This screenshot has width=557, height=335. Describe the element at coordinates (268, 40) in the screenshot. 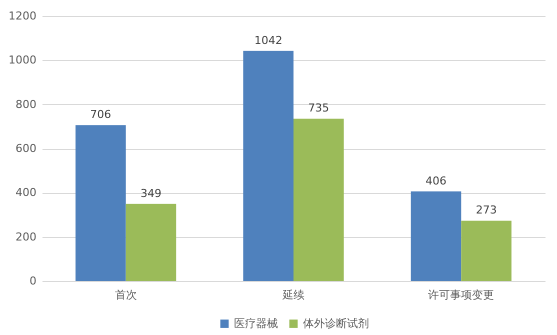

I see `data-label: 1042` at that location.